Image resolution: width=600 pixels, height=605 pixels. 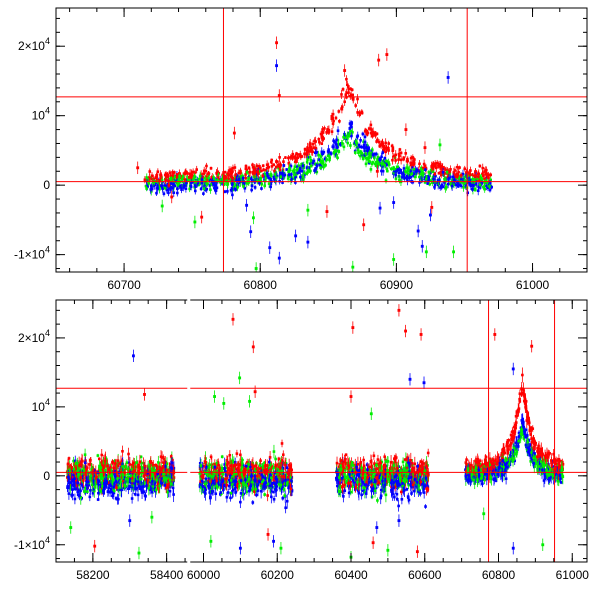 What do you see at coordinates (261, 285) in the screenshot?
I see `x-tick-label: 60800` at bounding box center [261, 285].